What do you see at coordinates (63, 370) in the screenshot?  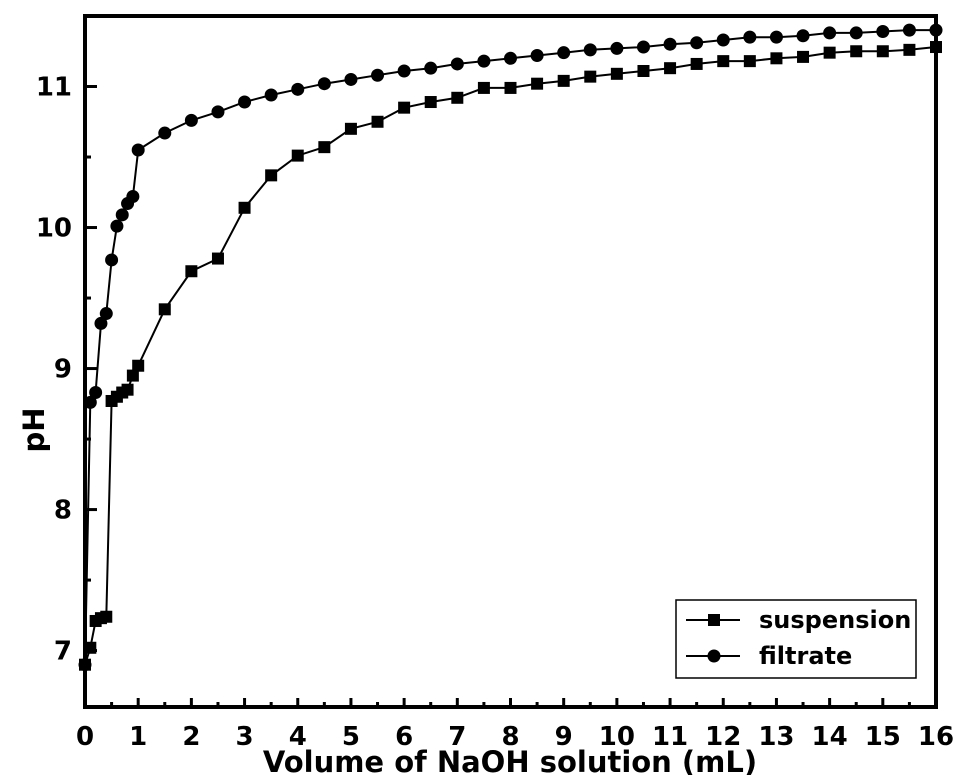 I see `y-tick-label: 9` at bounding box center [63, 370].